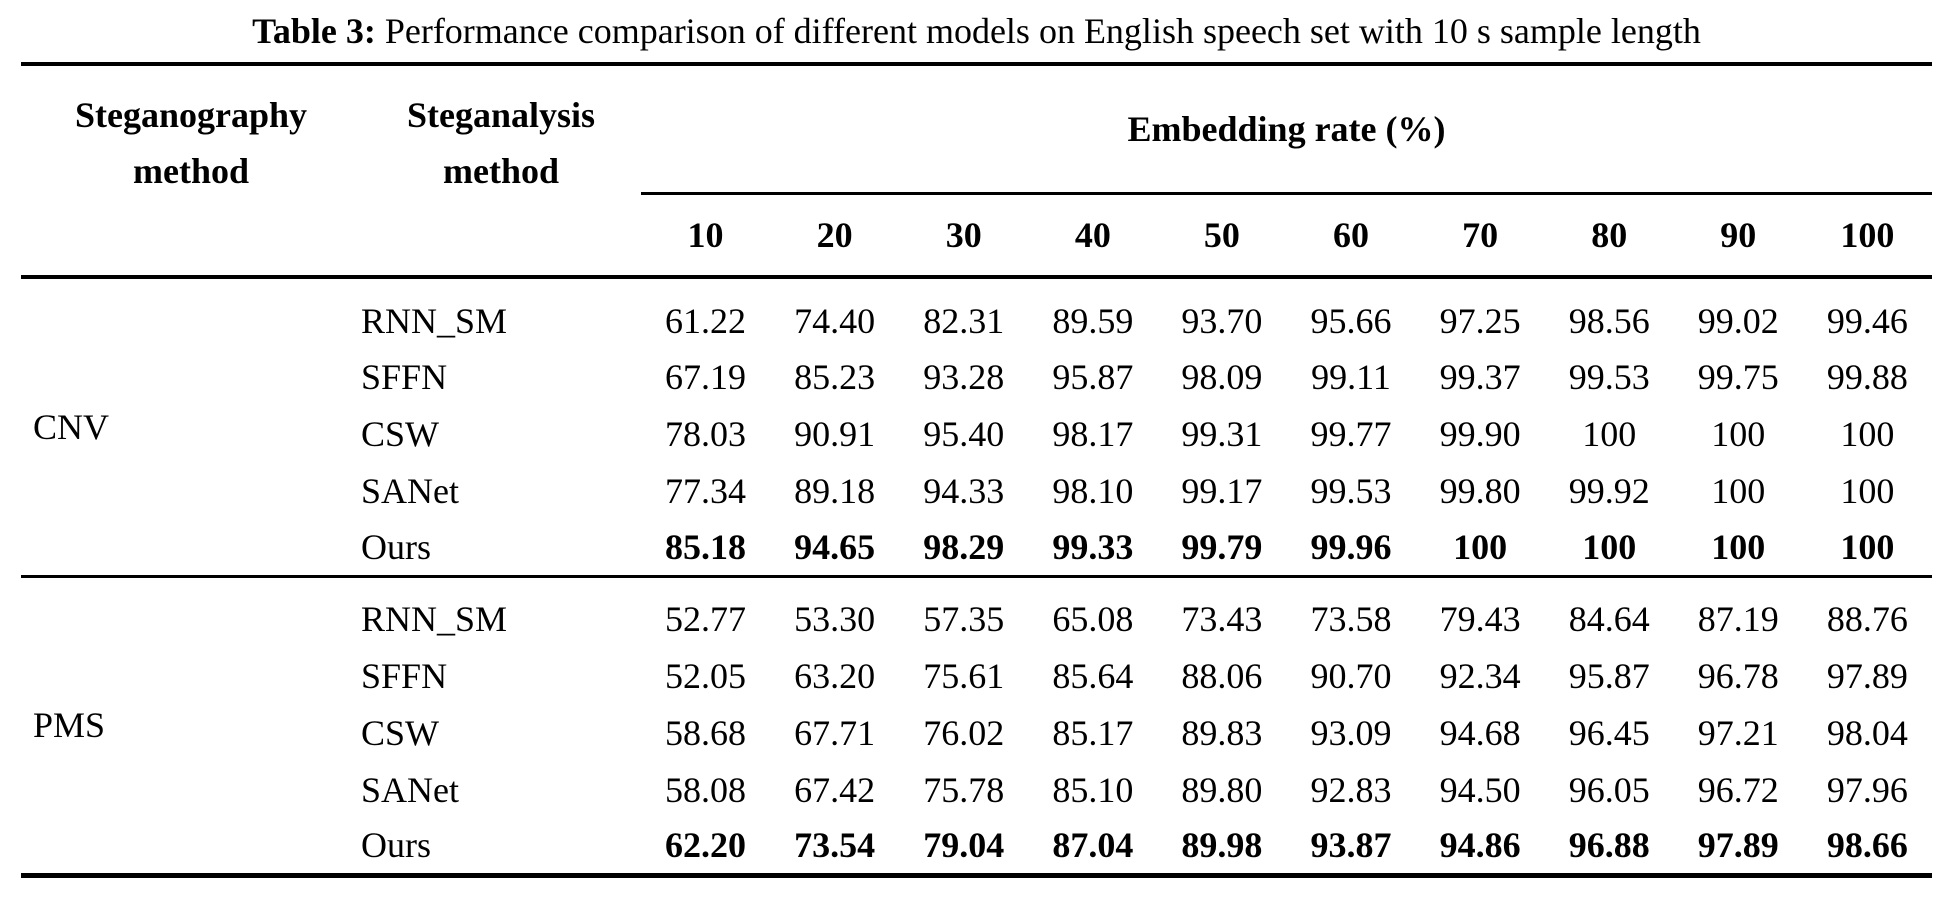  What do you see at coordinates (835, 732) in the screenshot?
I see `value-cell: 67.71` at bounding box center [835, 732].